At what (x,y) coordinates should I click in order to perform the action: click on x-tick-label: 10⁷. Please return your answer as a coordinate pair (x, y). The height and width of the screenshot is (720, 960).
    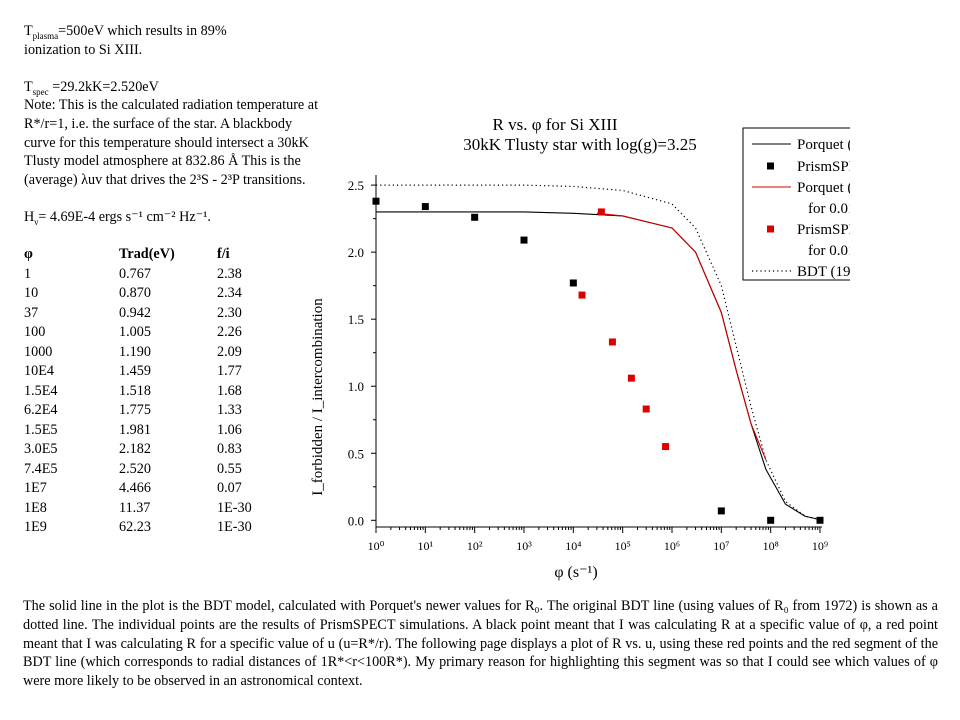
    Looking at the image, I should click on (721, 546).